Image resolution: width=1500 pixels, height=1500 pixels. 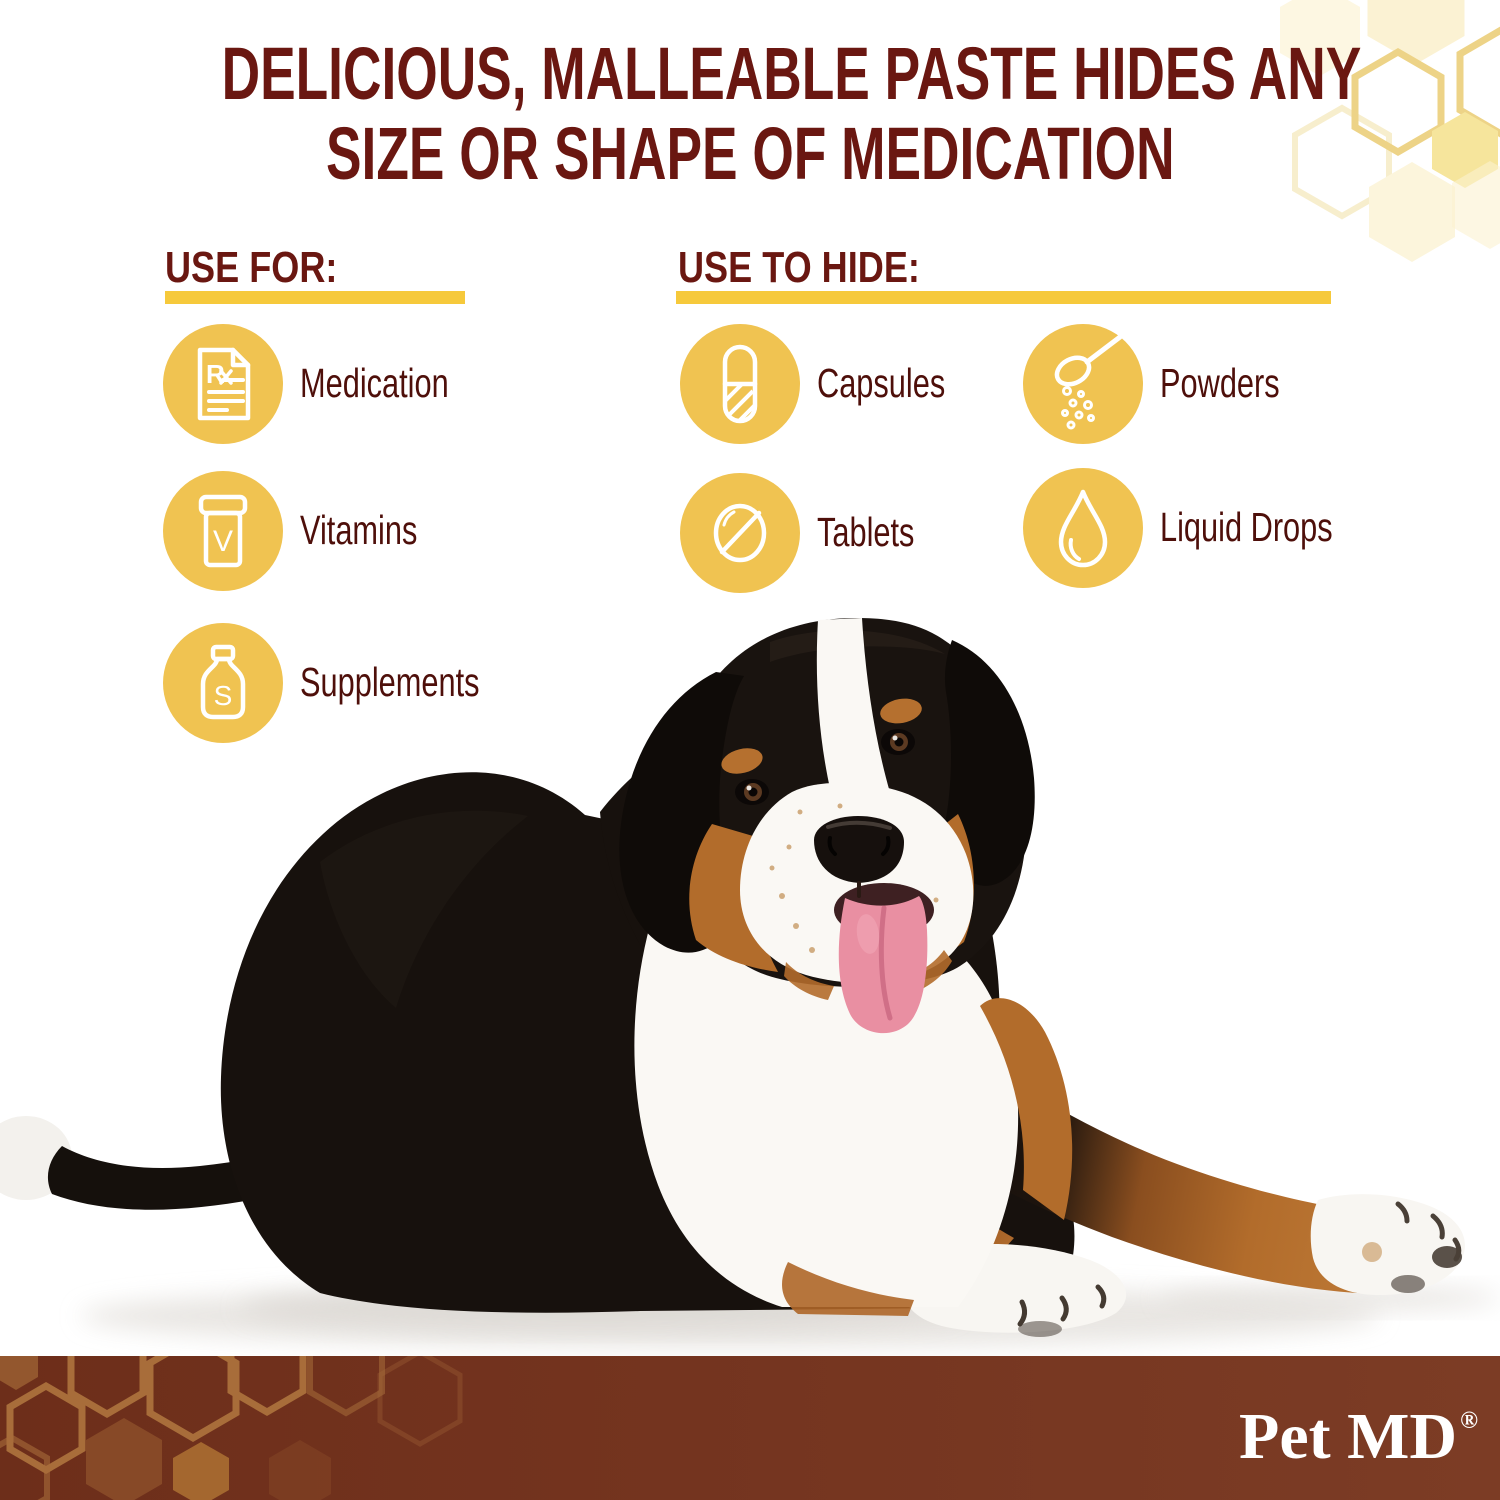 What do you see at coordinates (1469, 1421) in the screenshot?
I see `registered-trademark-symbol: ®` at bounding box center [1469, 1421].